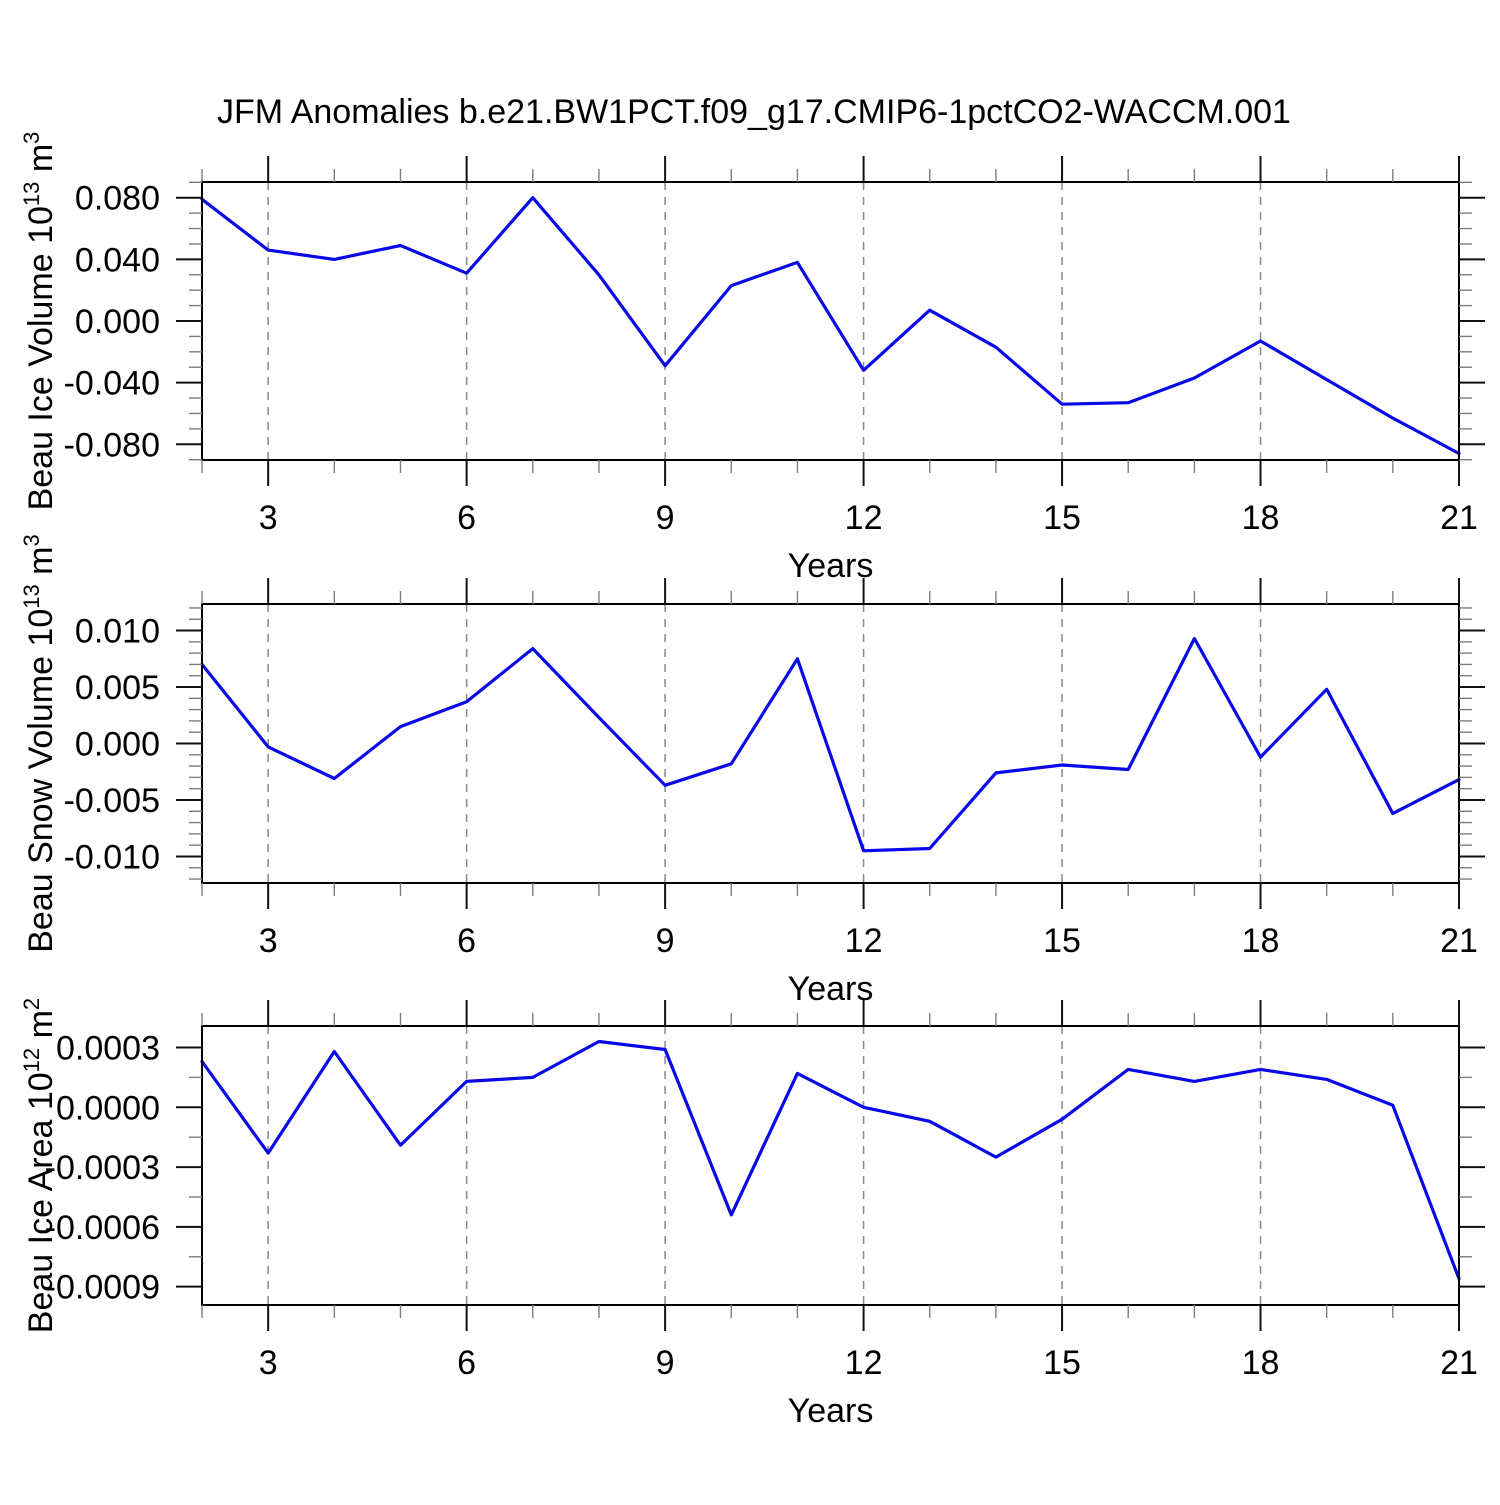 The height and width of the screenshot is (1505, 1500). I want to click on y-tick-label: -0.0003, so click(102, 1168).